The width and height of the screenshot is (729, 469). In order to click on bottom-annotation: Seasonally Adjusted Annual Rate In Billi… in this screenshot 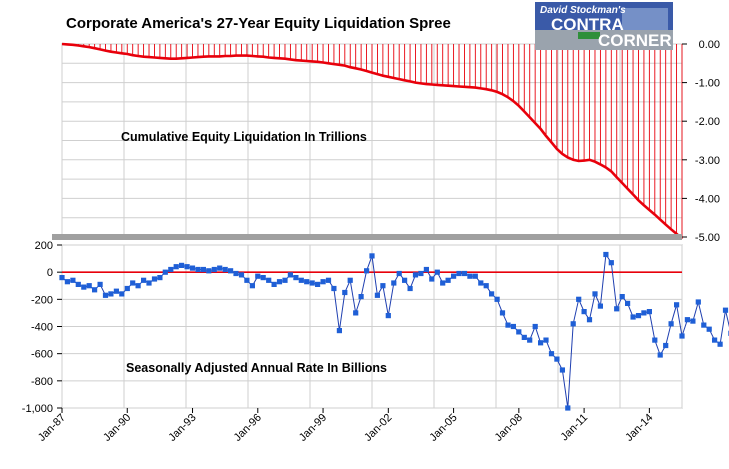, I will do `click(256, 368)`.